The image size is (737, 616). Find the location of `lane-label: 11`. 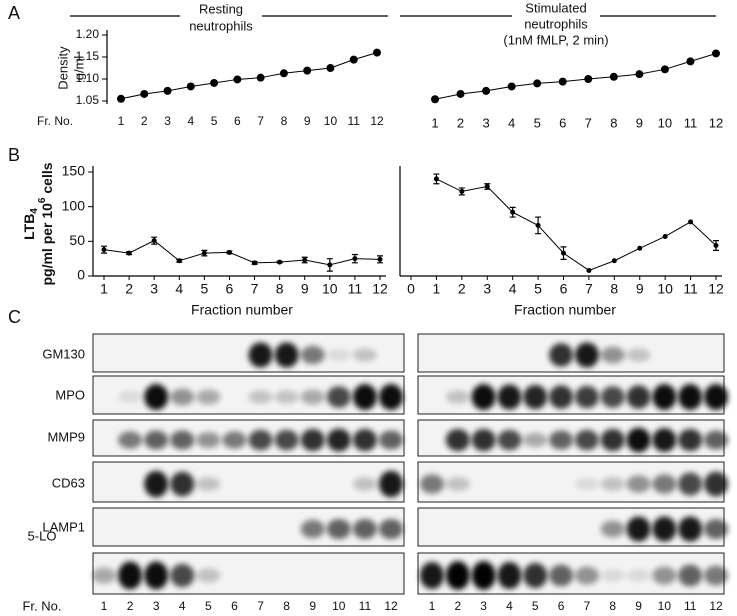

lane-label: 11 is located at coordinates (690, 606).